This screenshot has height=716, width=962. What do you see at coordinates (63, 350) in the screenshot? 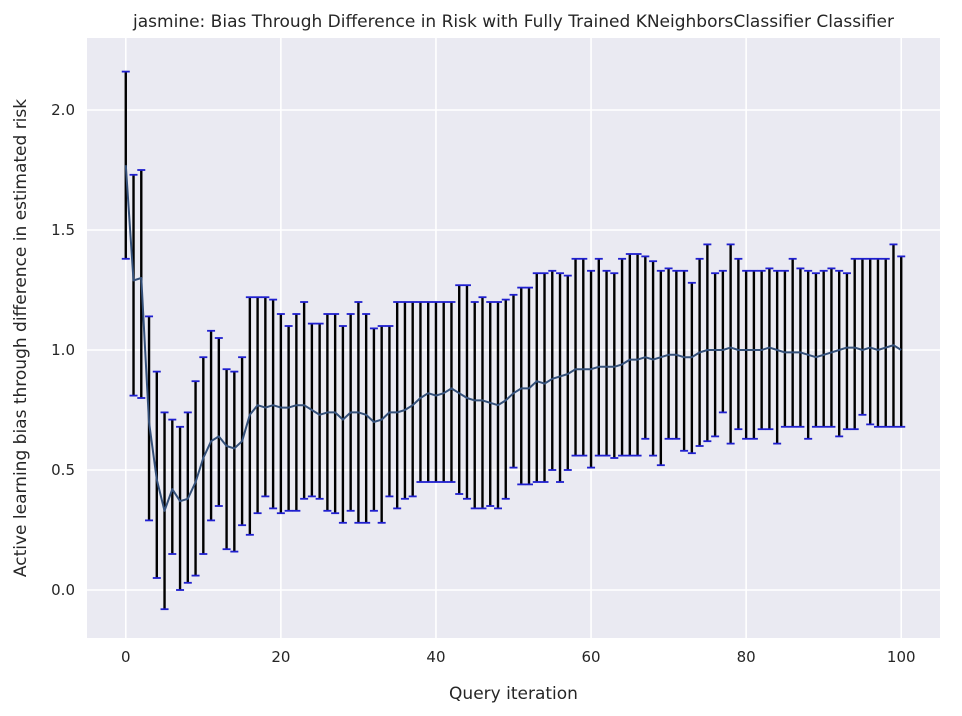
I see `y-tick-label: 1.0` at bounding box center [63, 350].